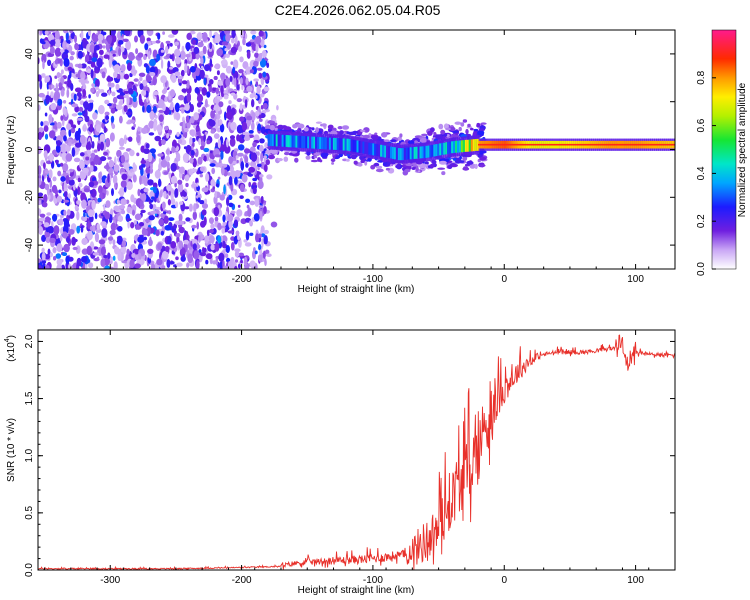 The width and height of the screenshot is (750, 600). Describe the element at coordinates (701, 125) in the screenshot. I see `colorbar-tick-label: 0.6` at that location.